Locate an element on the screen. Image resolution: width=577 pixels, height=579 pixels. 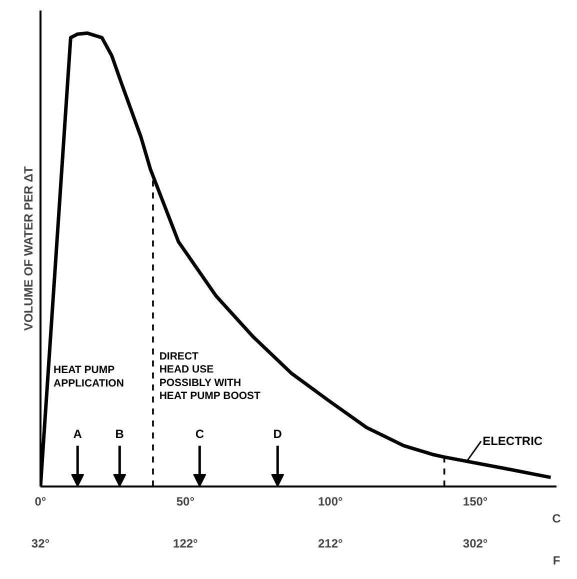
annotation: HEAT PUMP APPLICATION is located at coordinates (89, 377).